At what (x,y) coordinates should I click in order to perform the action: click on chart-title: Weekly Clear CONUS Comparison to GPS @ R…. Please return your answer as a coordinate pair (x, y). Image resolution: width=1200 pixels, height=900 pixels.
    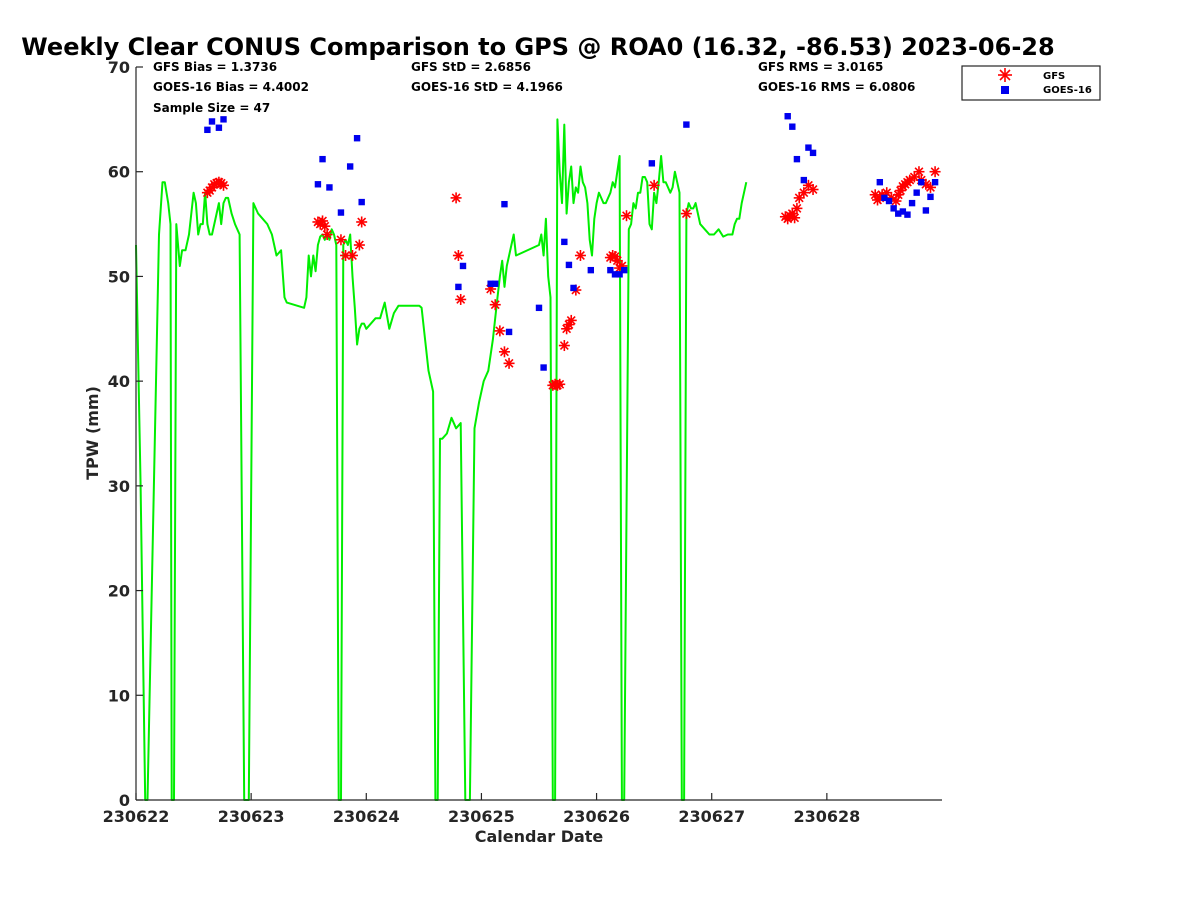
    Looking at the image, I should click on (537, 47).